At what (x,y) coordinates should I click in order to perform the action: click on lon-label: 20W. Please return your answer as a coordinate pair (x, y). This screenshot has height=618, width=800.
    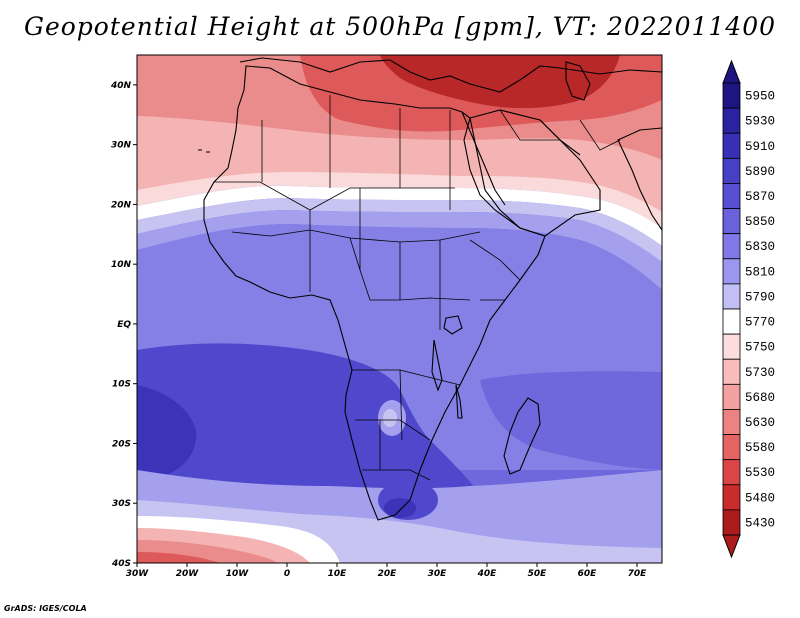
    Looking at the image, I should click on (188, 574).